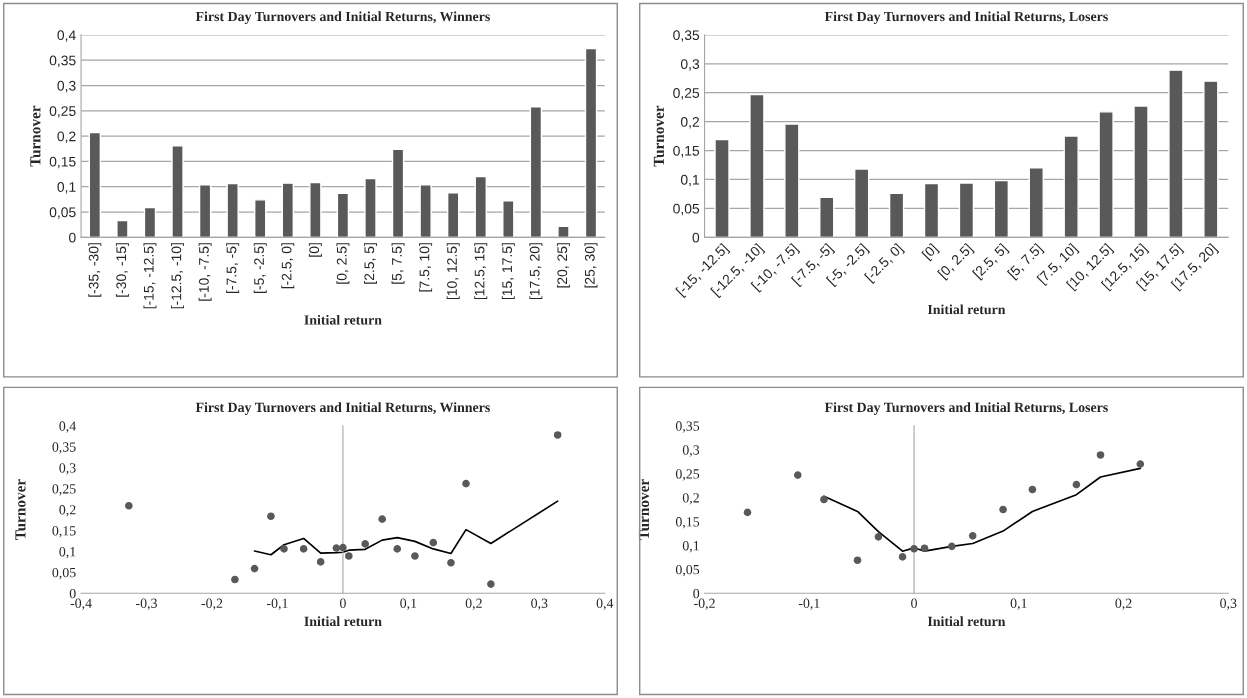  Describe the element at coordinates (315, 250) in the screenshot. I see `x-tick-label: [0]` at that location.